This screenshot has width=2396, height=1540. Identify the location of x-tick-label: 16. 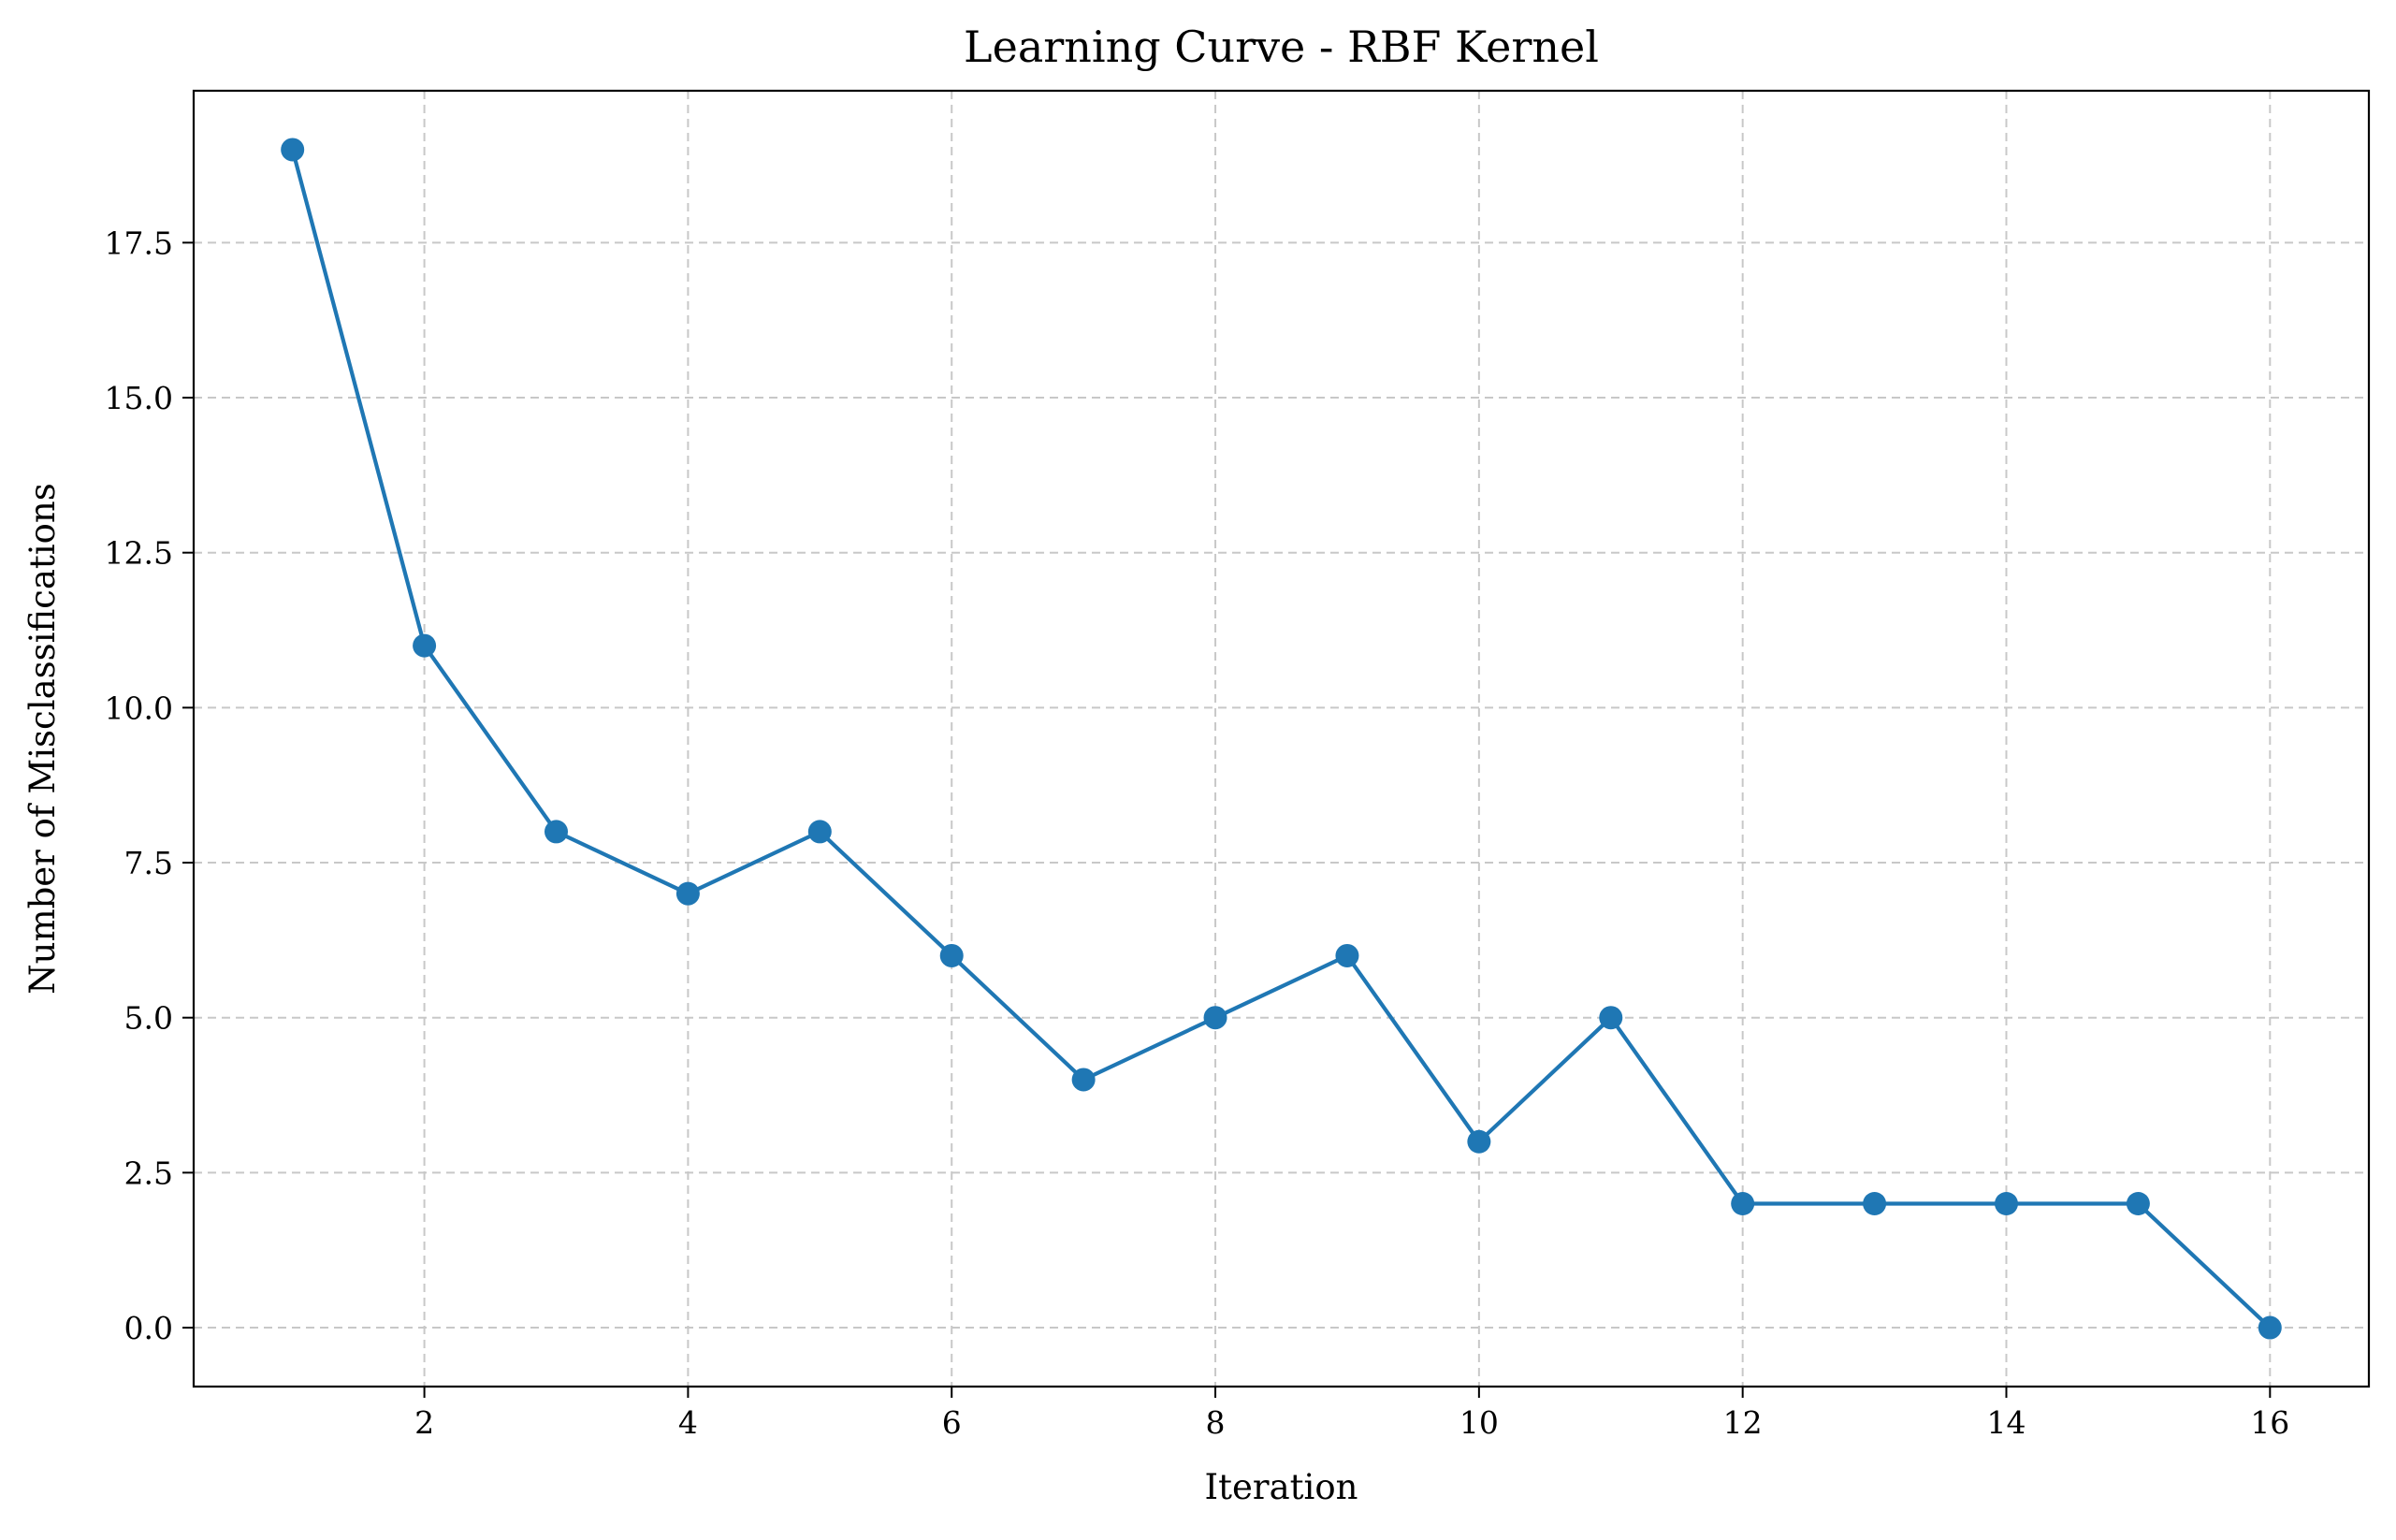
(2269, 1422).